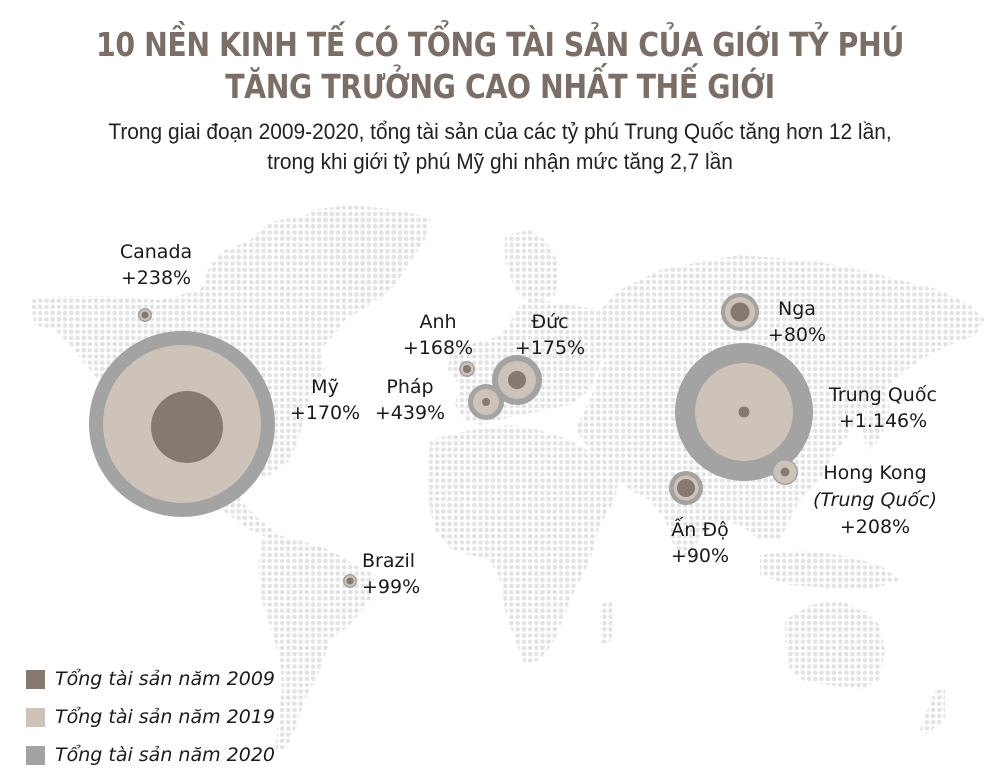  I want to click on growth-value: +168%, so click(438, 348).